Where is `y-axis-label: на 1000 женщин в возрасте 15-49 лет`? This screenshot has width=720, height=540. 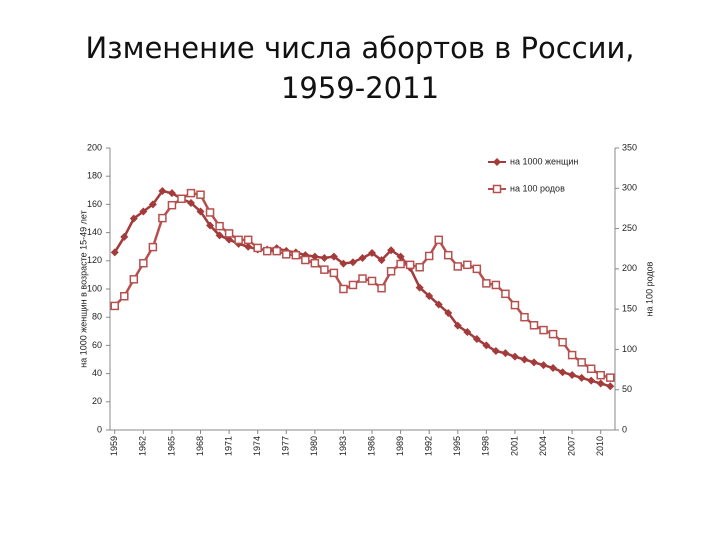
y-axis-label: на 1000 женщин в возрасте 15-49 лет is located at coordinates (83, 289).